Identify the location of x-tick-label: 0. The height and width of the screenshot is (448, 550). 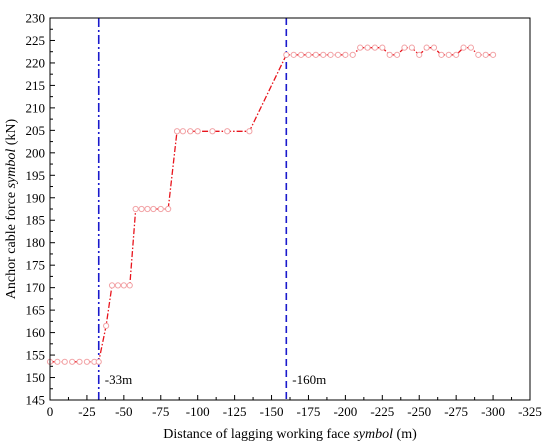
(50, 411).